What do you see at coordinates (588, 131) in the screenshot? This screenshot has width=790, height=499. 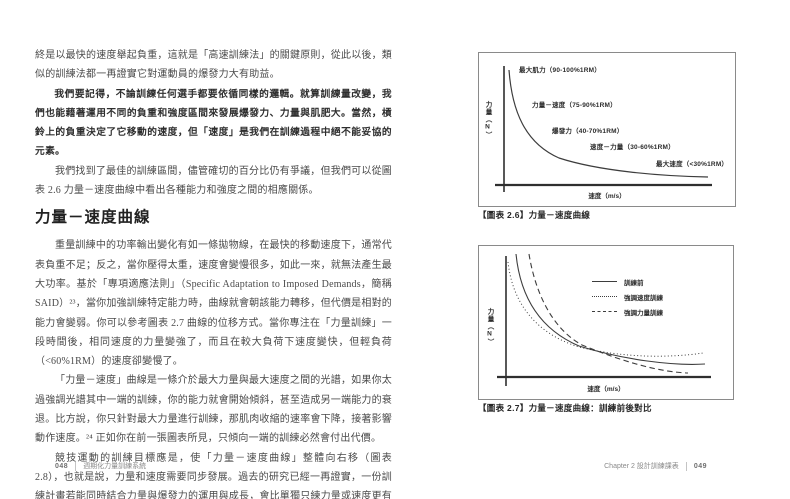 I see `annotation-power: 爆發力（40-70%1RM）` at bounding box center [588, 131].